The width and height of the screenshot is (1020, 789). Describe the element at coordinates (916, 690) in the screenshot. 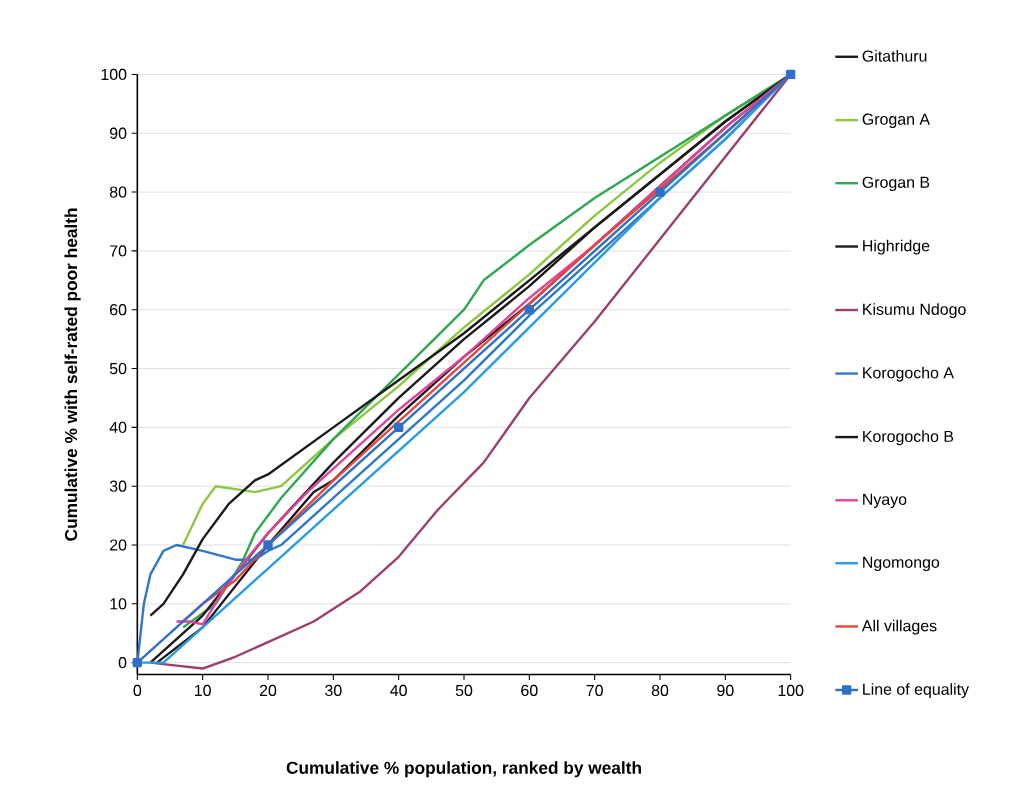

I see `legend-label: Line of equality` at that location.